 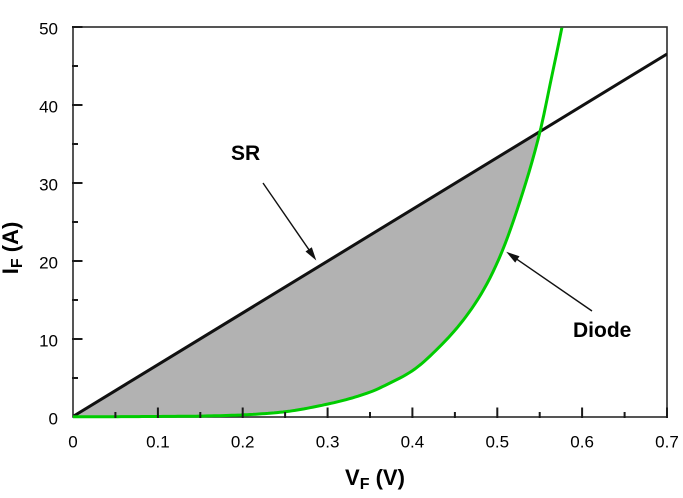 What do you see at coordinates (48, 262) in the screenshot?
I see `svg-text: 20` at bounding box center [48, 262].